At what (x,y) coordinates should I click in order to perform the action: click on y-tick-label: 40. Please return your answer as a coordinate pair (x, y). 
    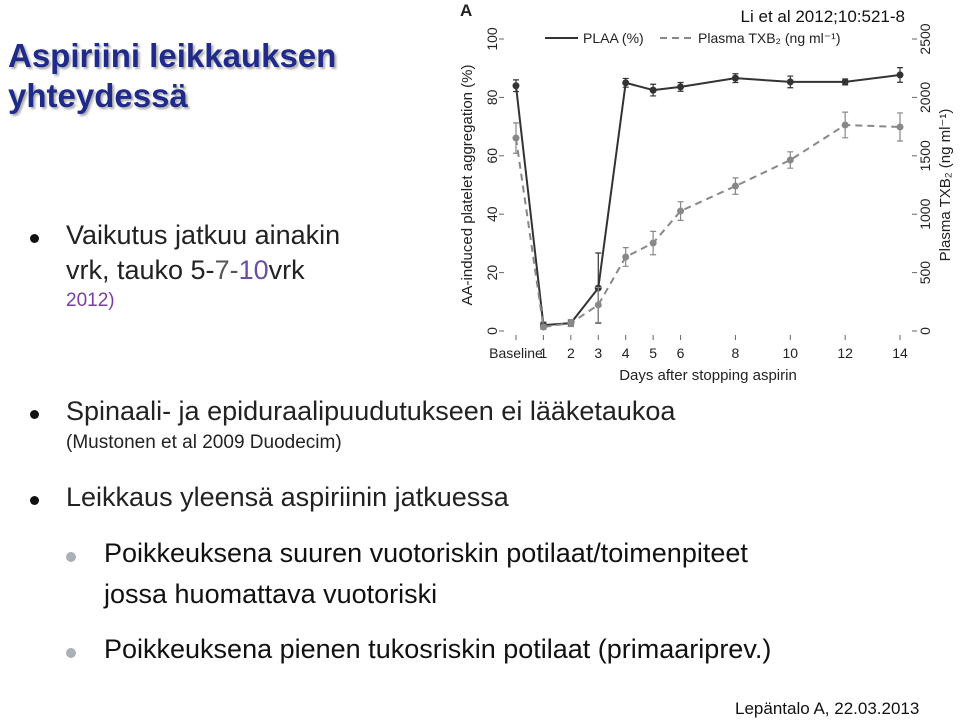
    Looking at the image, I should click on (492, 214).